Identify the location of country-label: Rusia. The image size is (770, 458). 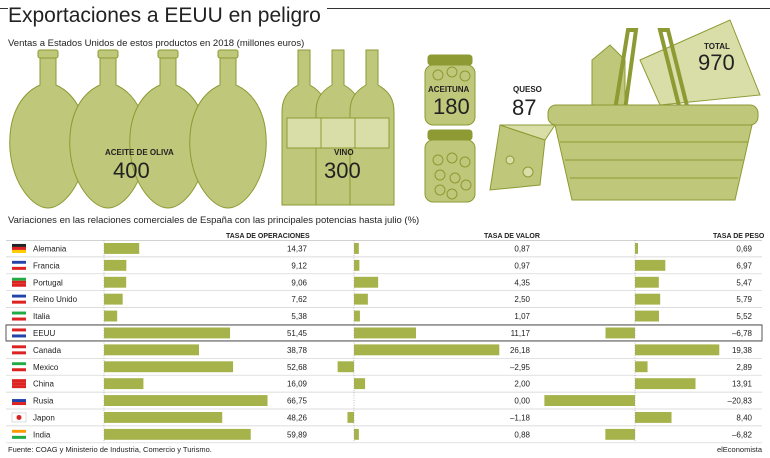
(43, 401).